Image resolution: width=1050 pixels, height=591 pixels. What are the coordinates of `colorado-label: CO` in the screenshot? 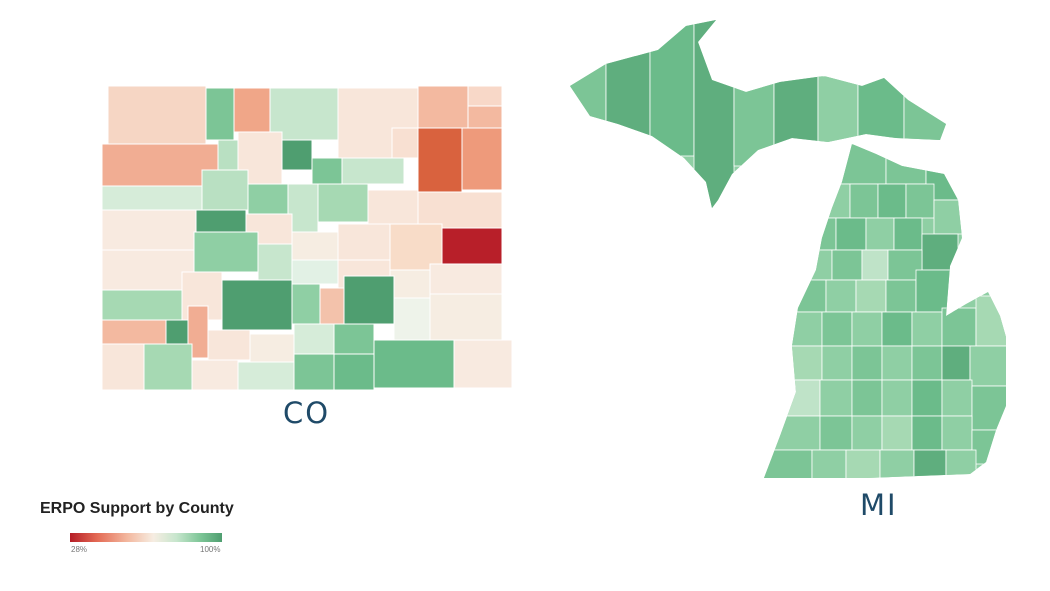 It's located at (307, 413).